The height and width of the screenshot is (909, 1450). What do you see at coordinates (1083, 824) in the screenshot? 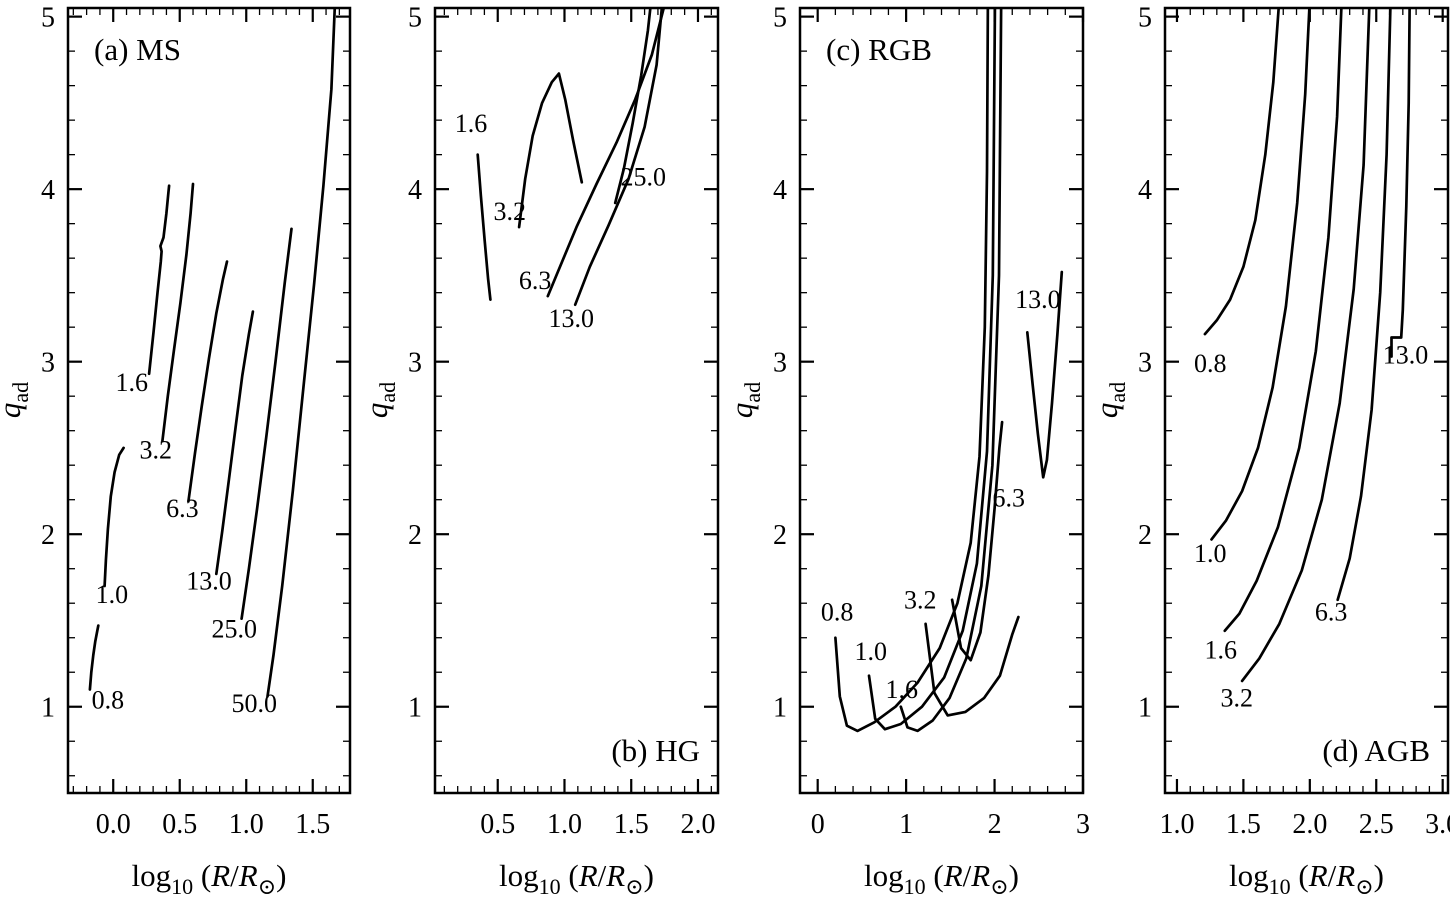
I see `x-tick-label: 3` at bounding box center [1083, 824].